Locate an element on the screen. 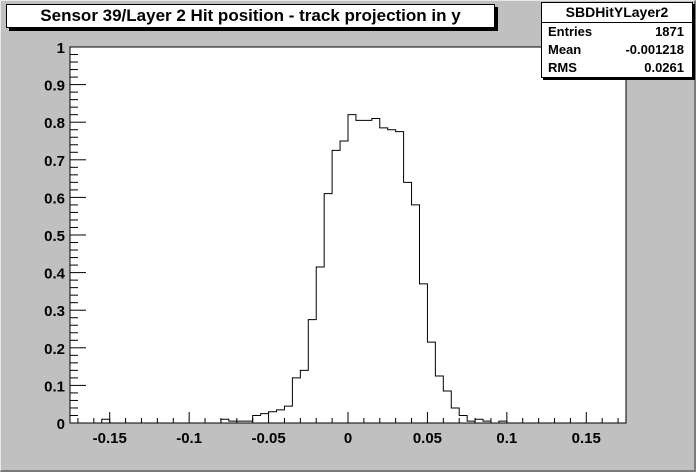  y-tick-label: 0.4 is located at coordinates (55, 274).